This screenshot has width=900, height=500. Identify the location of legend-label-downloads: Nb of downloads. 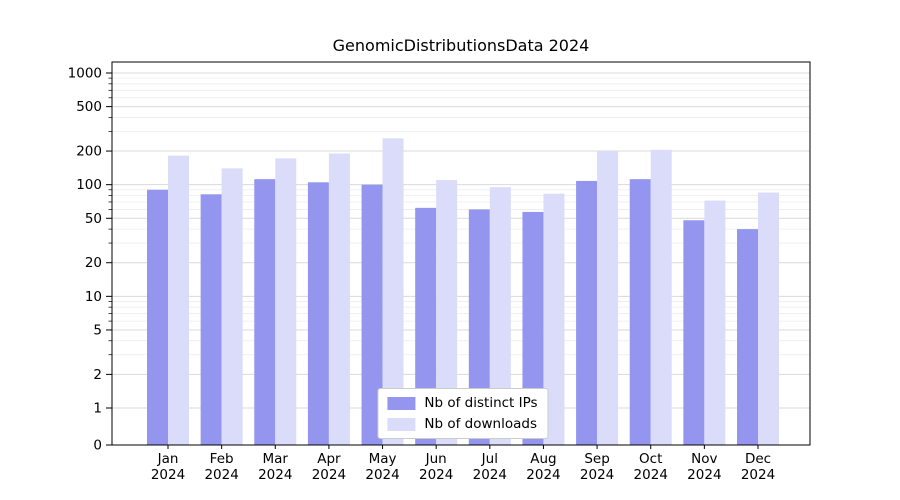
(480, 424).